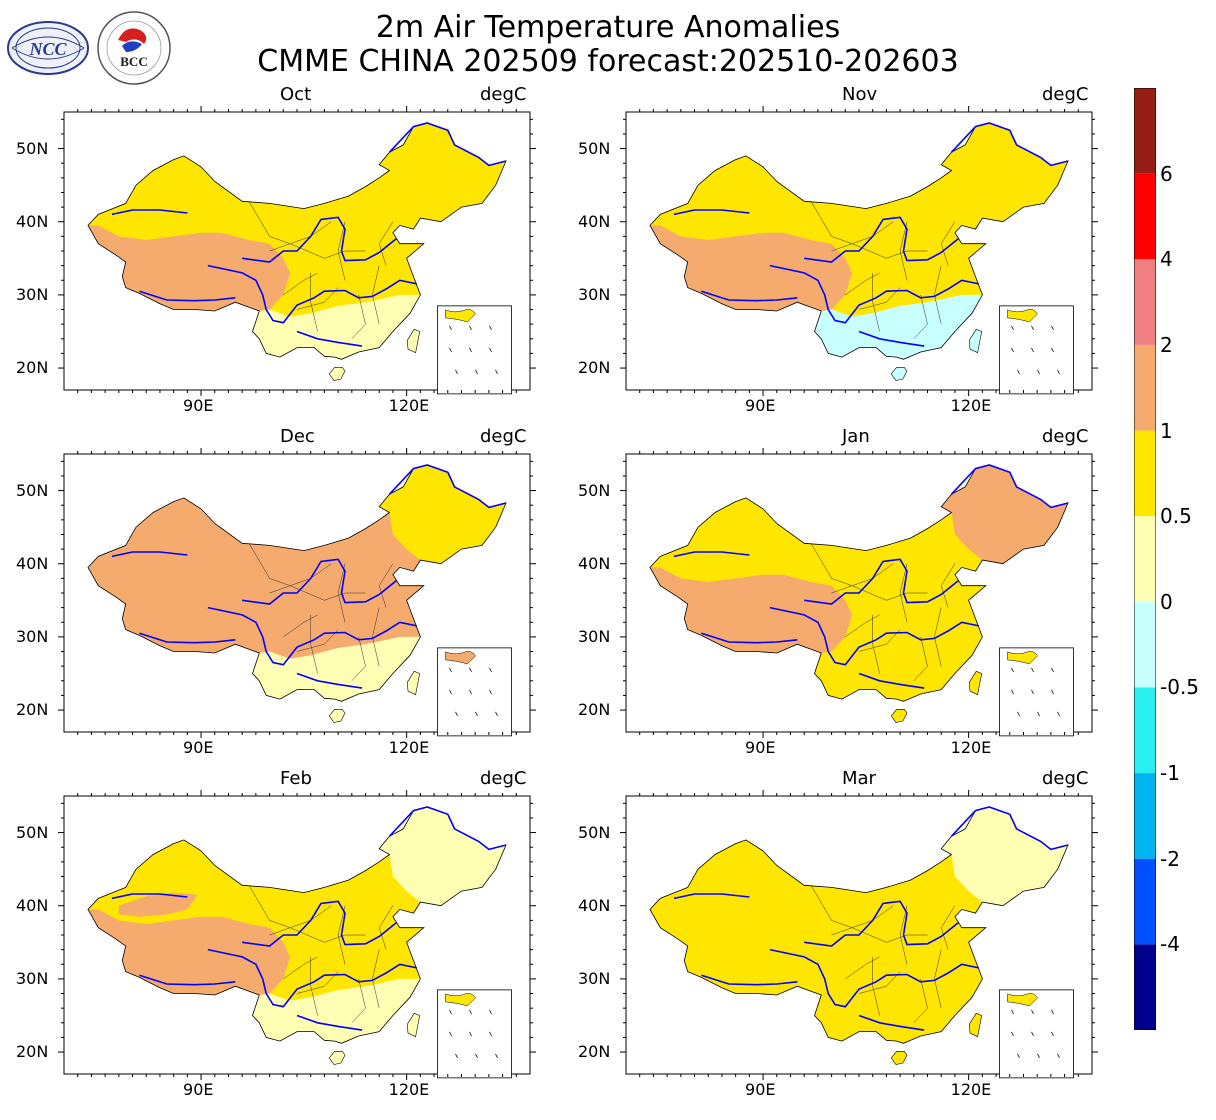 This screenshot has width=1216, height=1120. Describe the element at coordinates (1166, 173) in the screenshot. I see `colorbar-tick-label: 6` at that location.